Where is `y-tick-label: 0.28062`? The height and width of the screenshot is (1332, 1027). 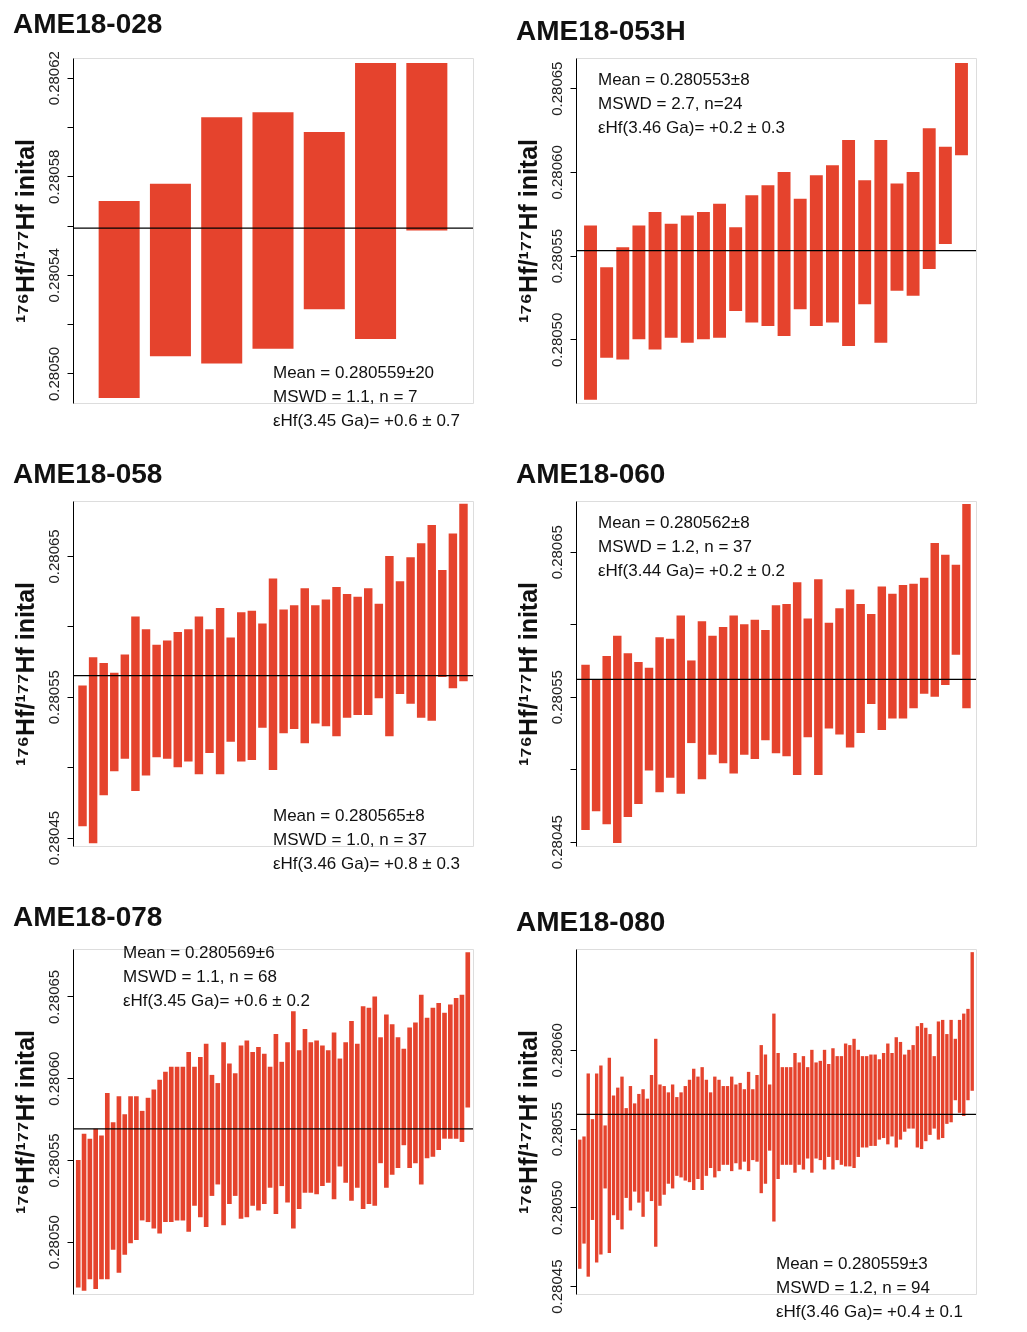
y-tick-label: 0.28062 is located at coordinates (53, 78).